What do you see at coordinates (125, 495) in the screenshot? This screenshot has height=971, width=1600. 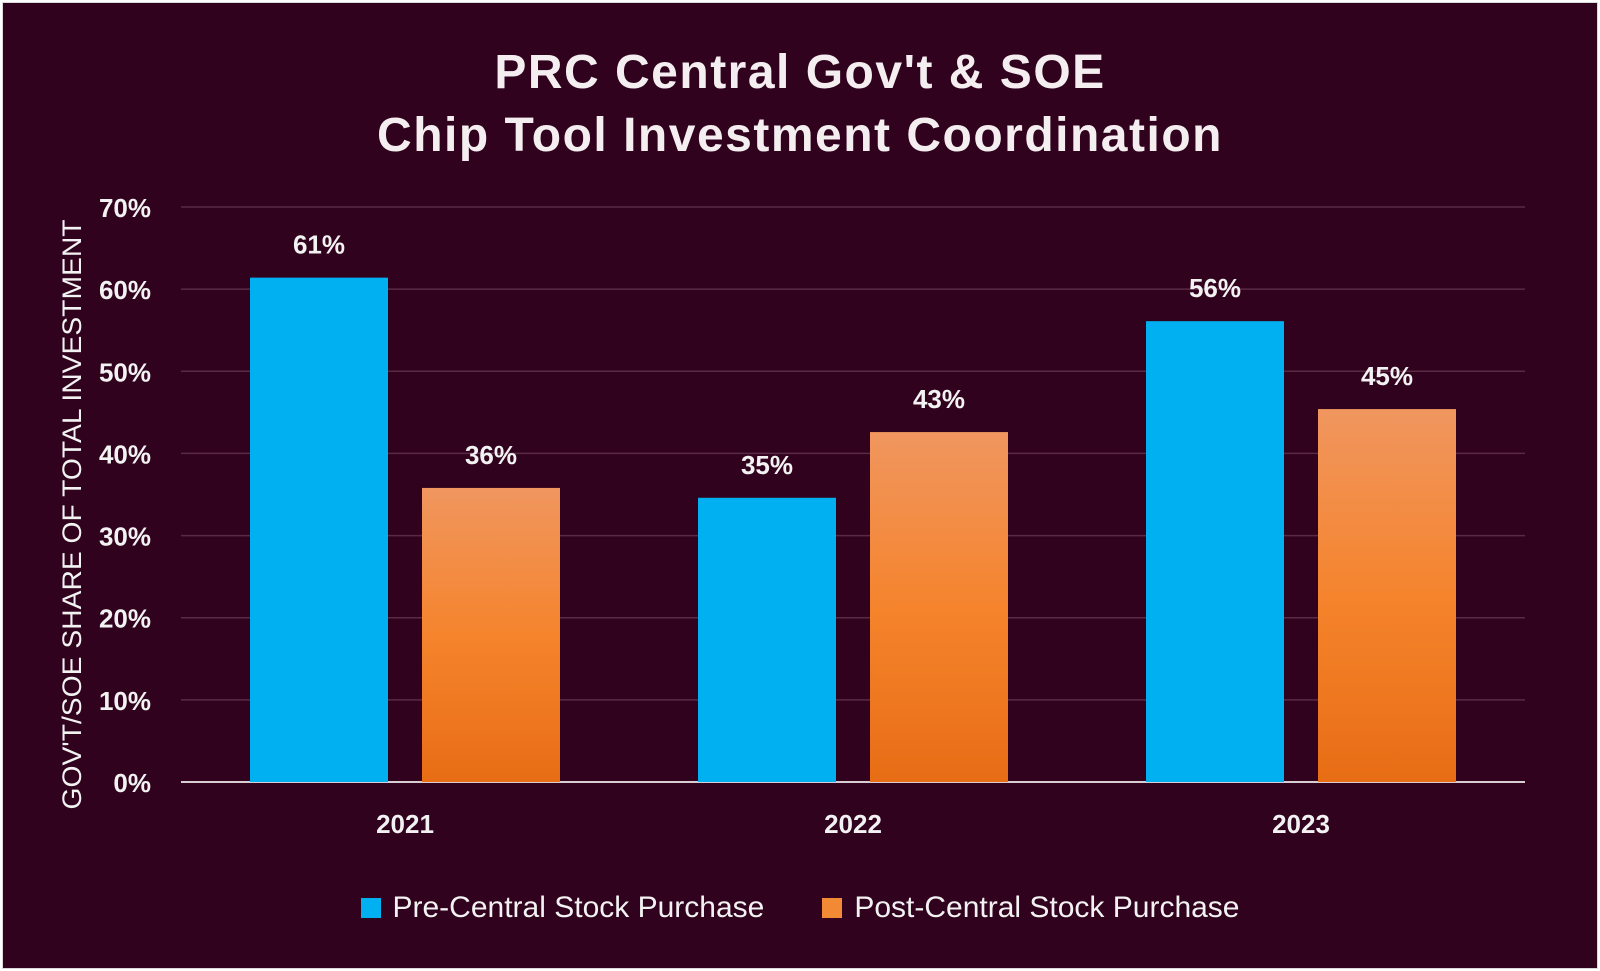 I see `y-tick-labels: 0% 10% 20% 30% 40% 50% 60% 70%` at bounding box center [125, 495].